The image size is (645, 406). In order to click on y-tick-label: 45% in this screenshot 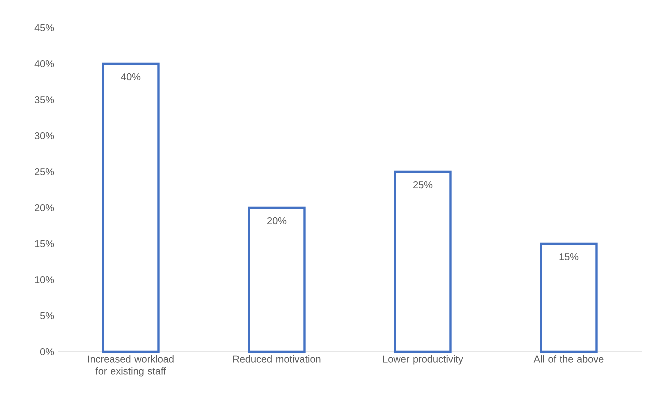, I will do `click(44, 28)`.